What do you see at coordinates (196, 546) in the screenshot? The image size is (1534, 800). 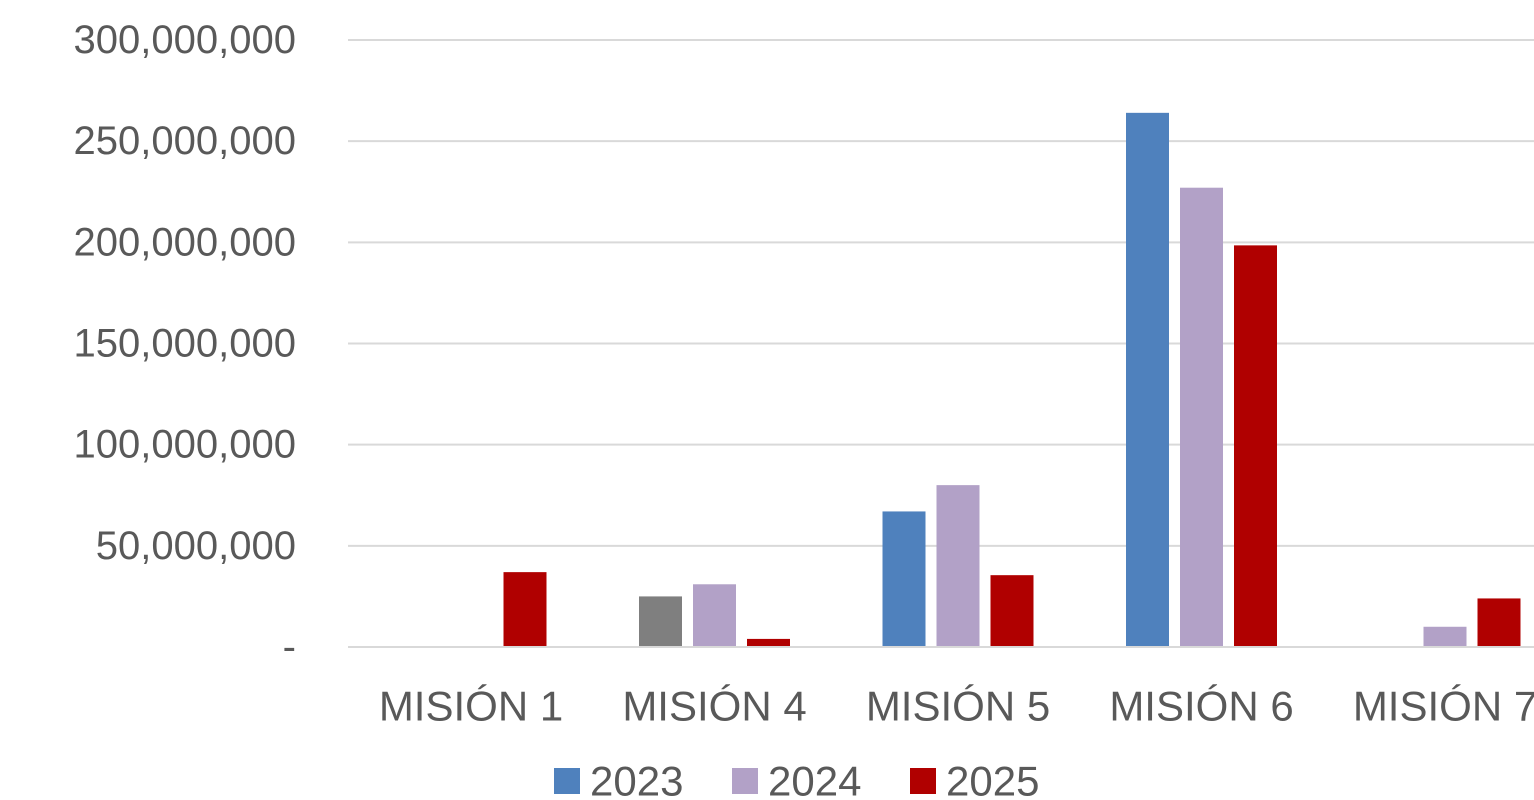 I see `y-tick-label: 50,000,000` at bounding box center [196, 546].